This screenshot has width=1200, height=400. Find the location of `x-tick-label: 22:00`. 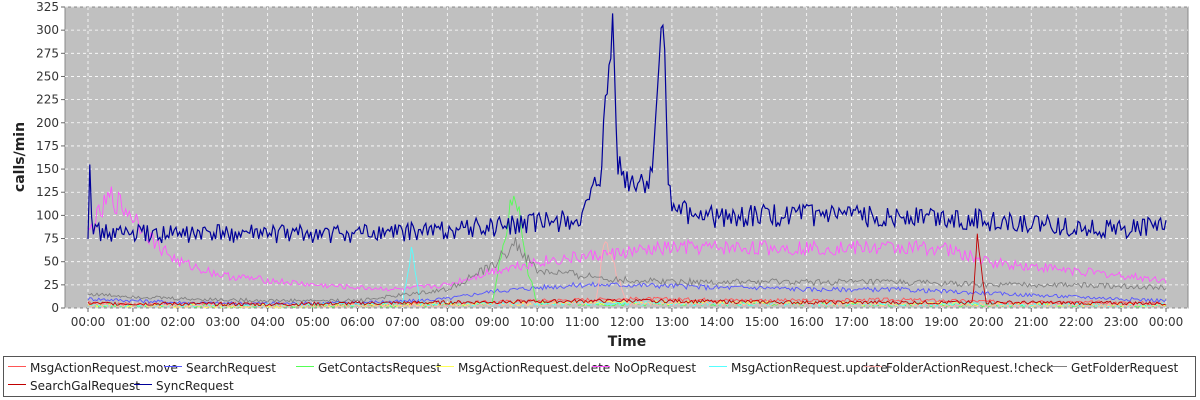

x-tick-label: 22:00 is located at coordinates (1076, 322).